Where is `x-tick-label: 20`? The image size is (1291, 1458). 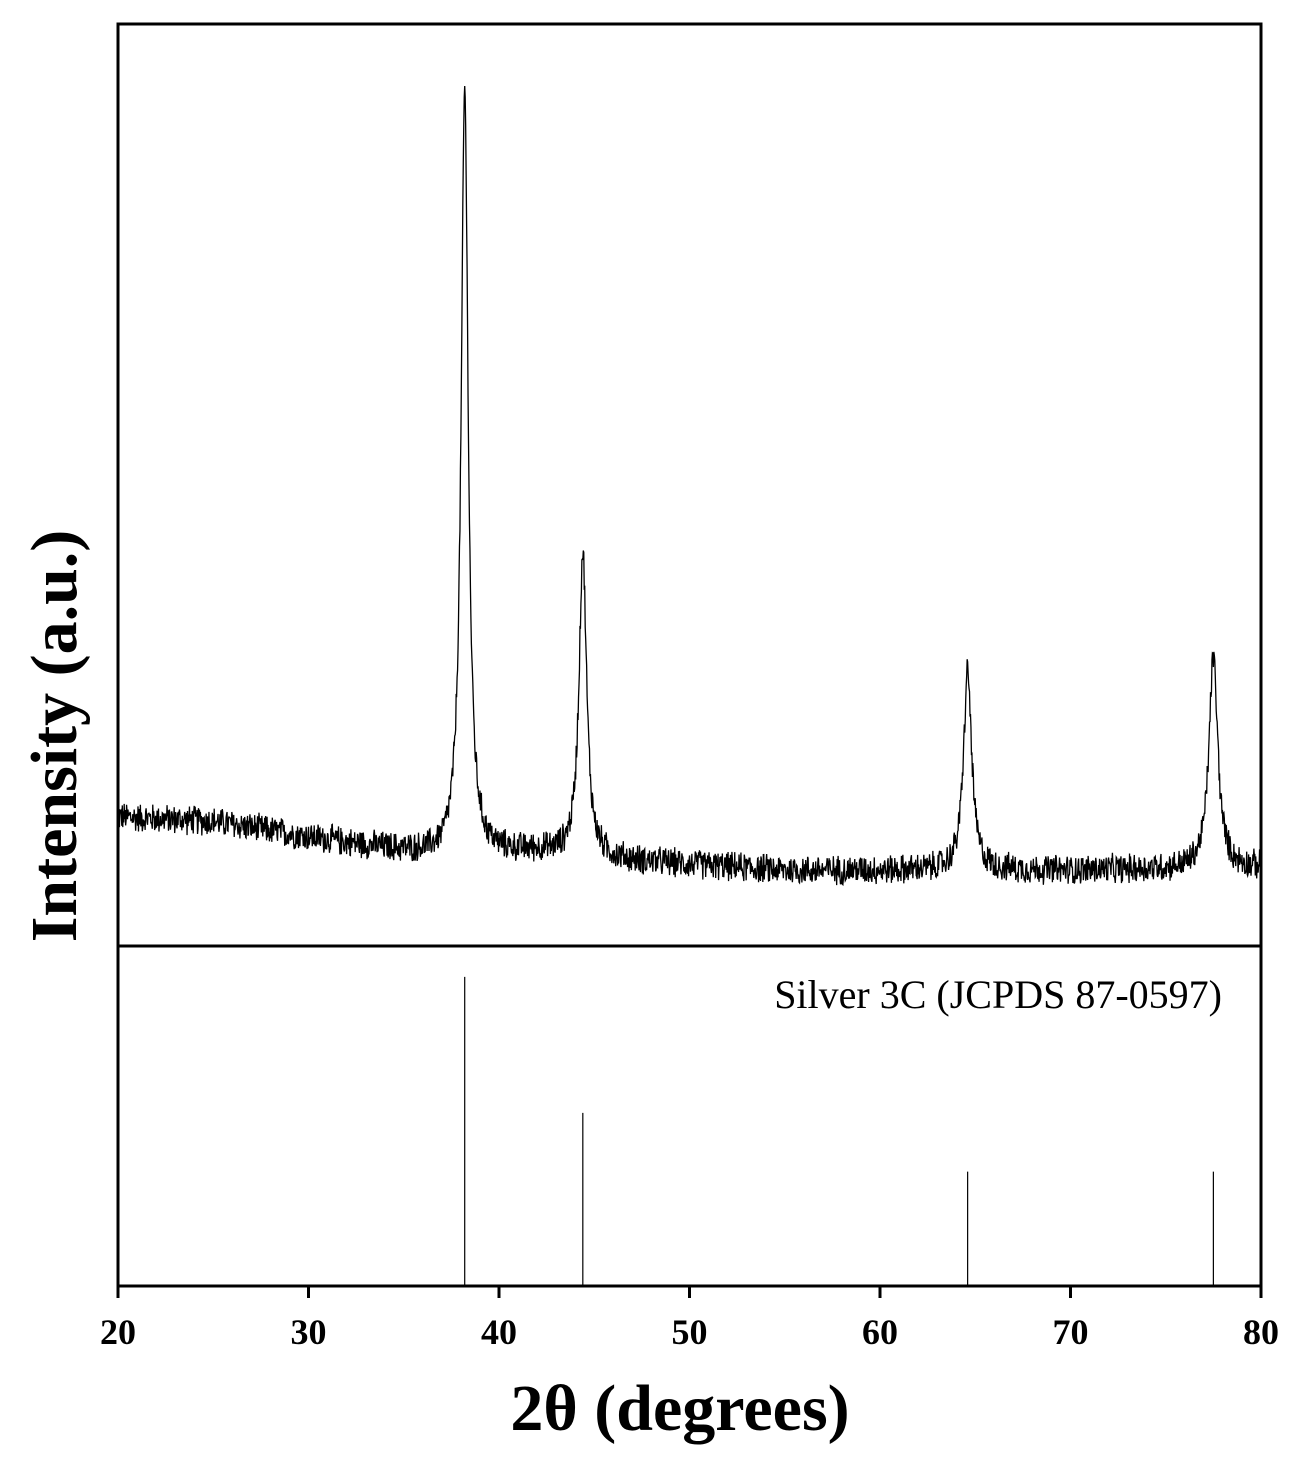 x-tick-label: 20 is located at coordinates (118, 1332).